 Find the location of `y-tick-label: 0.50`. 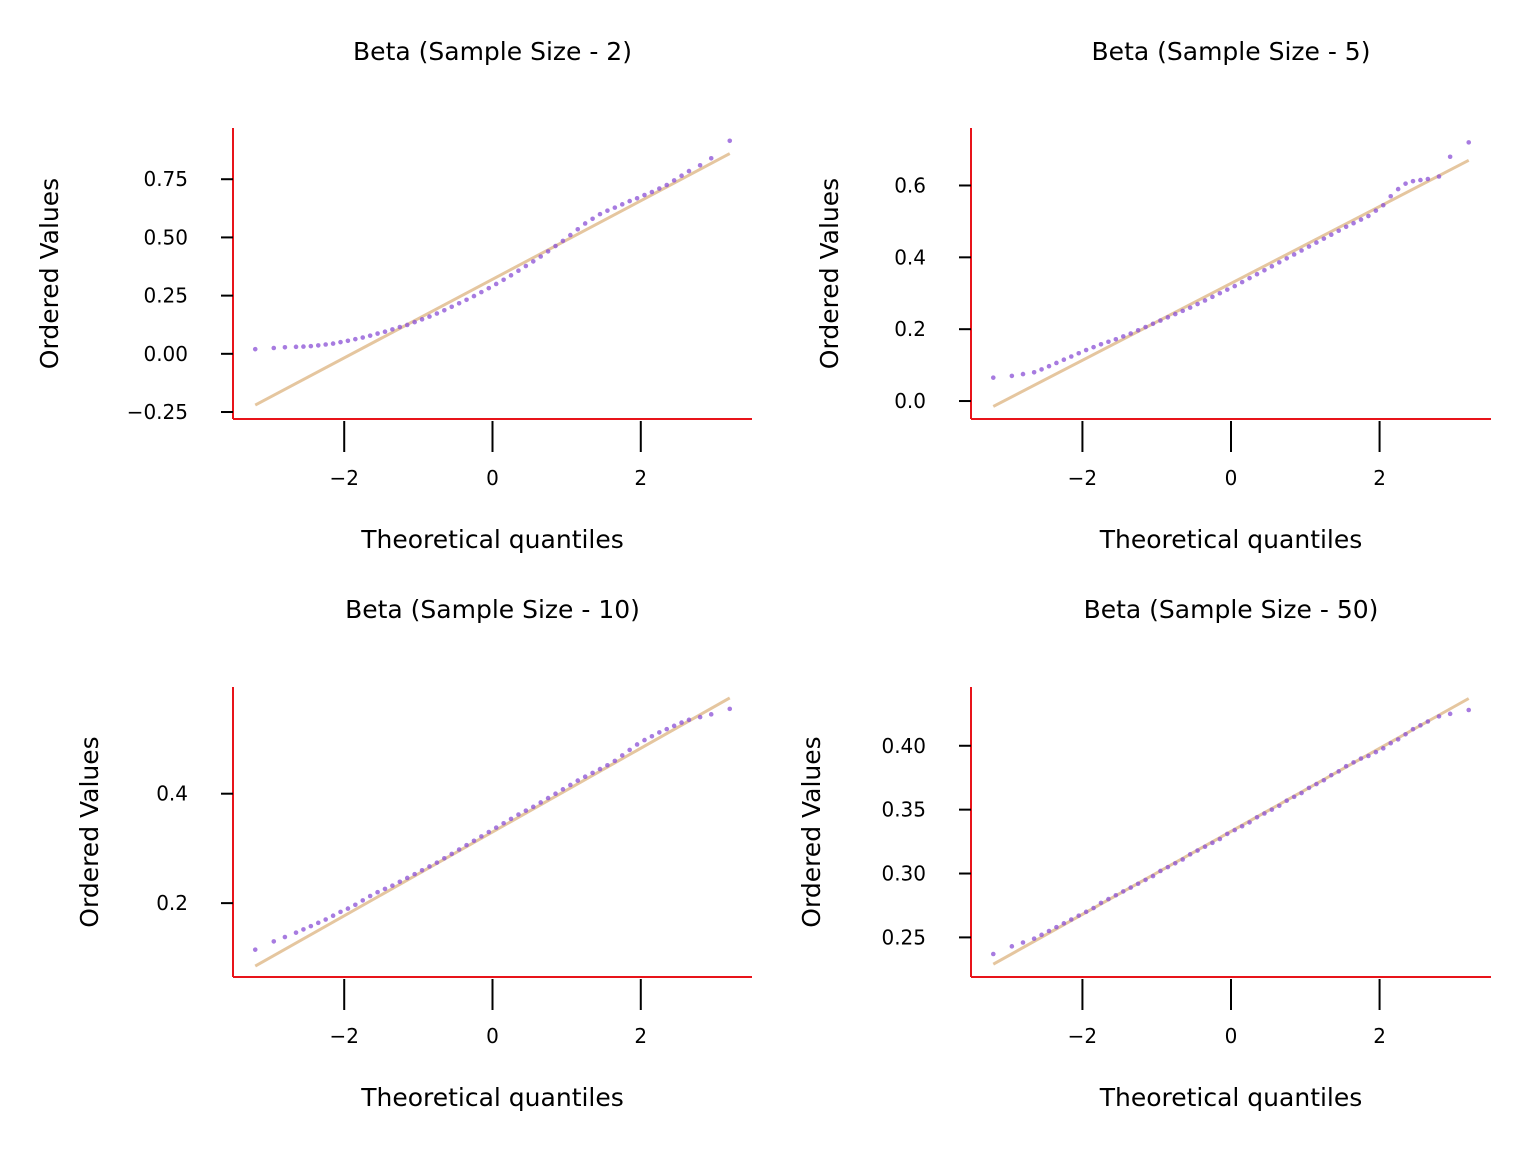

y-tick-label: 0.50 is located at coordinates (165, 237).